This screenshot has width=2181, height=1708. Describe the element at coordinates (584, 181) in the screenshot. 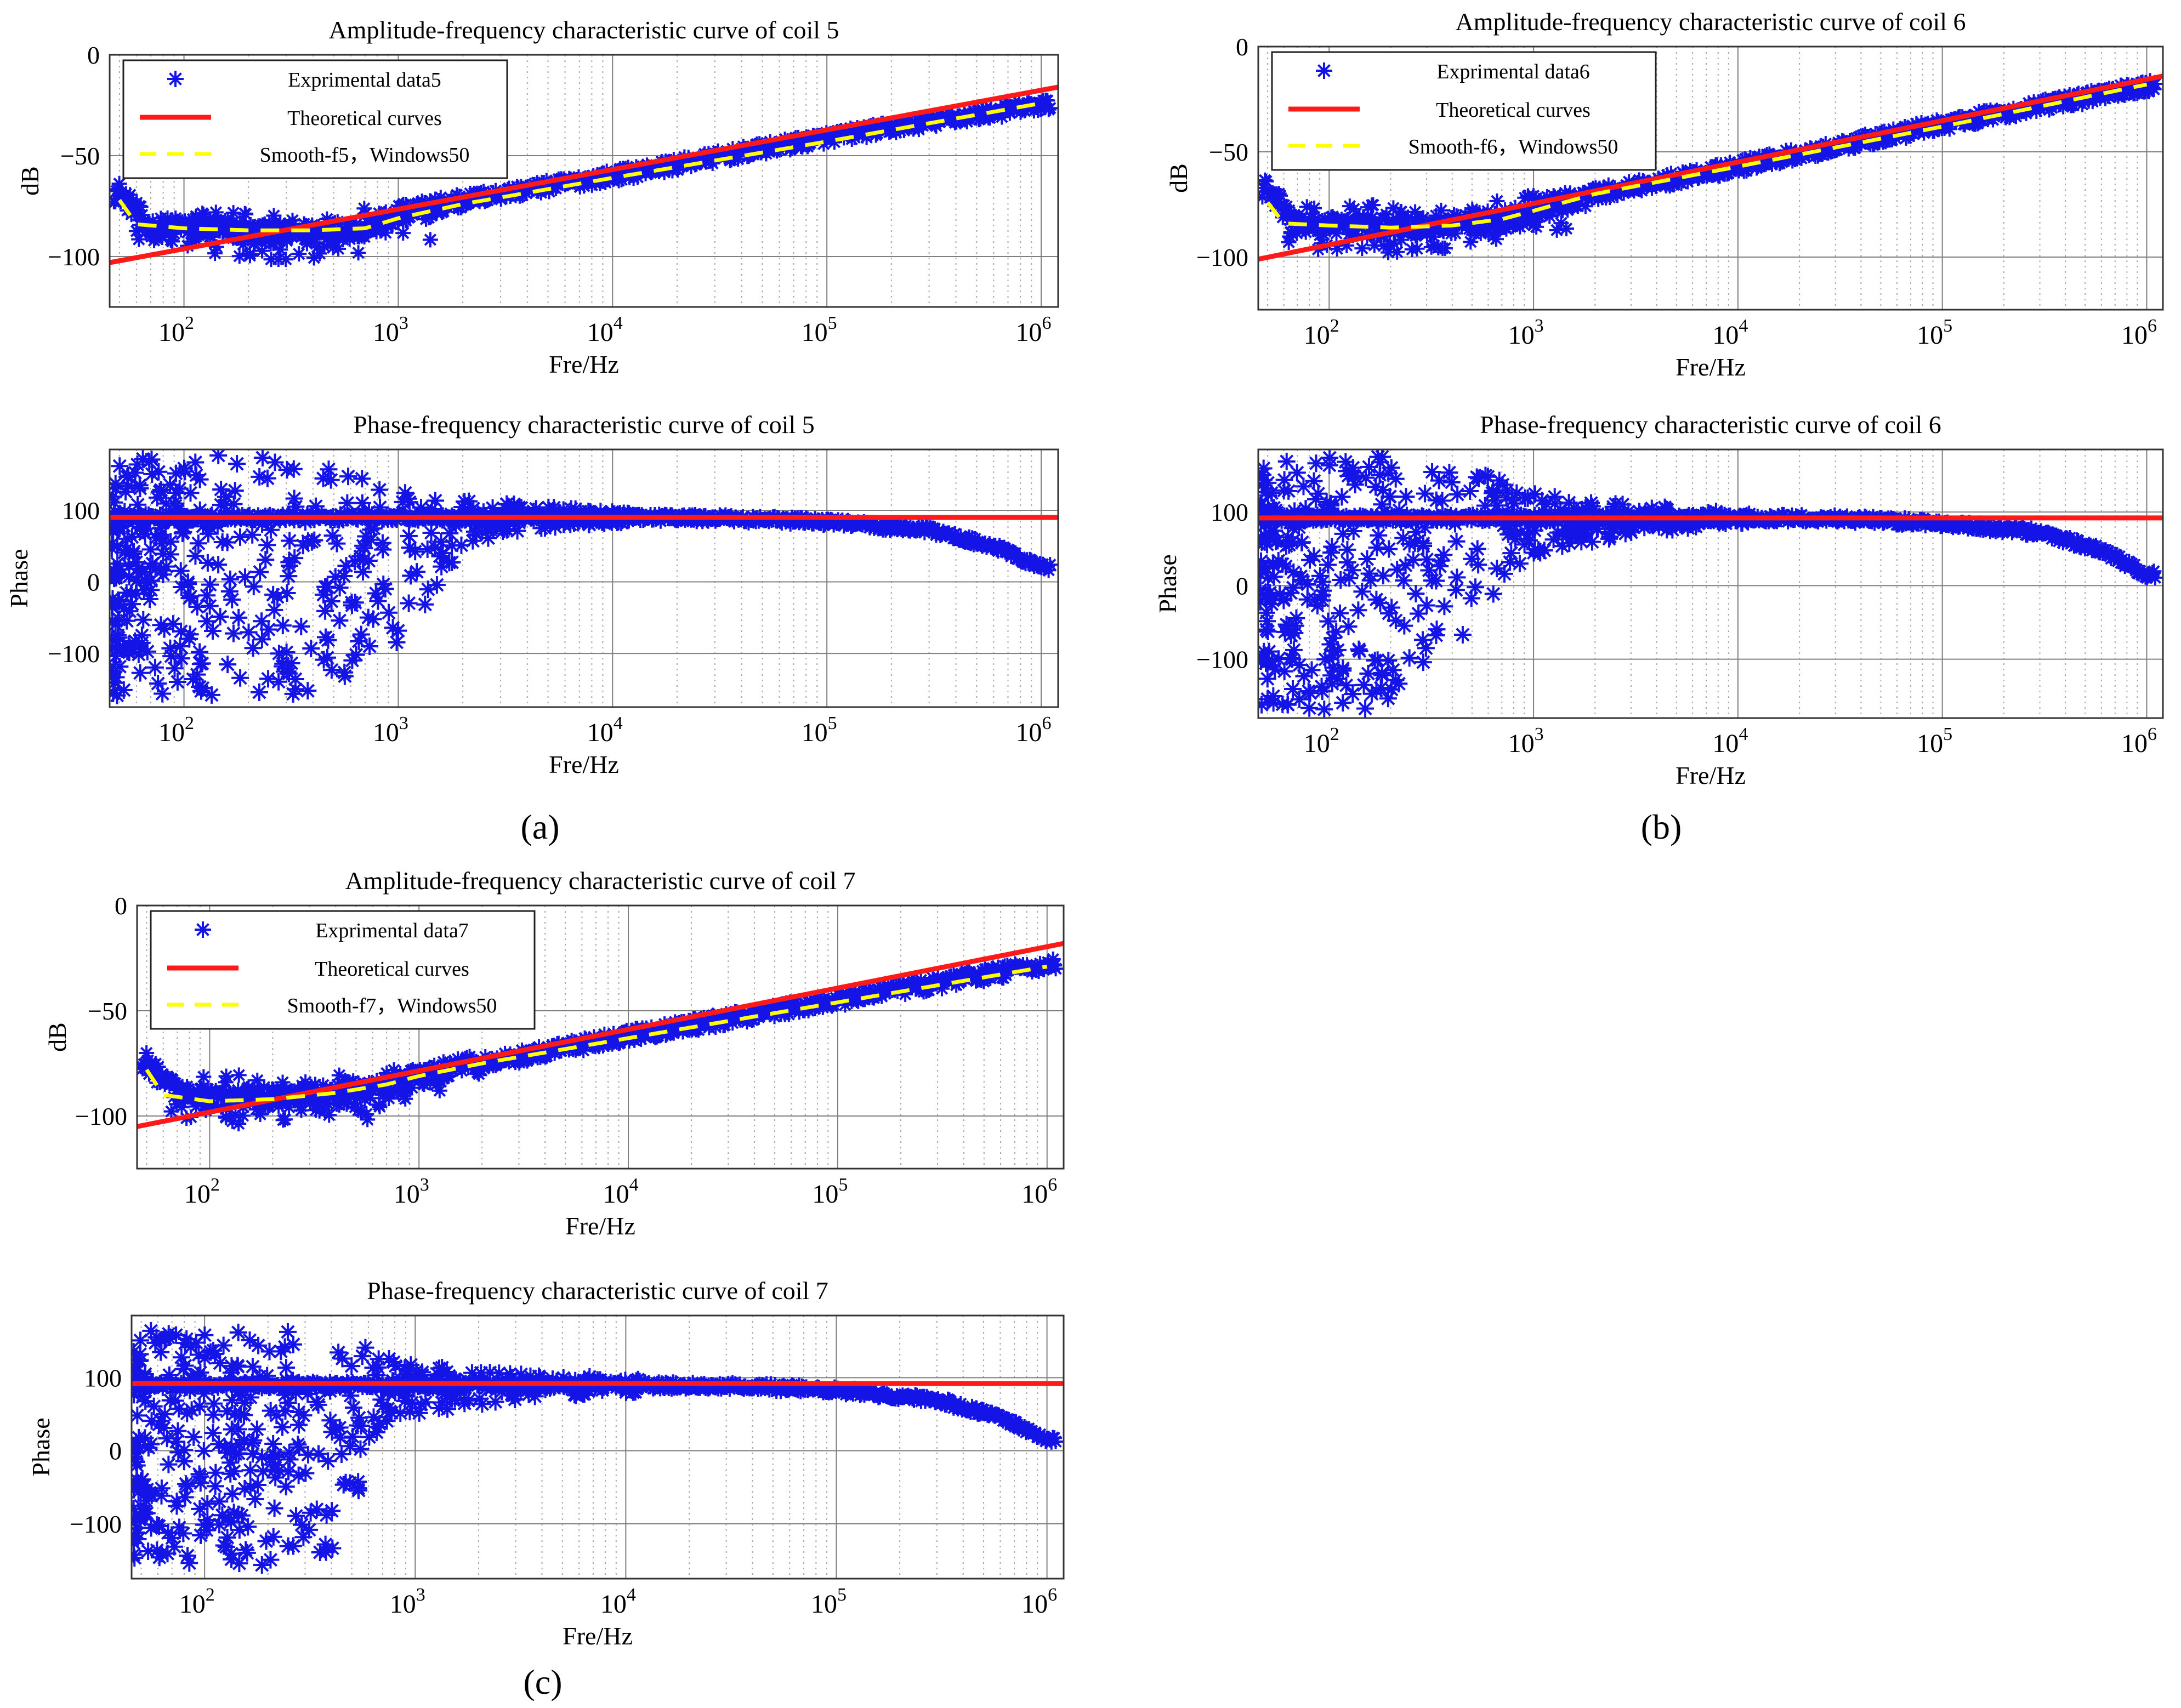

I see `axes-frame` at that location.